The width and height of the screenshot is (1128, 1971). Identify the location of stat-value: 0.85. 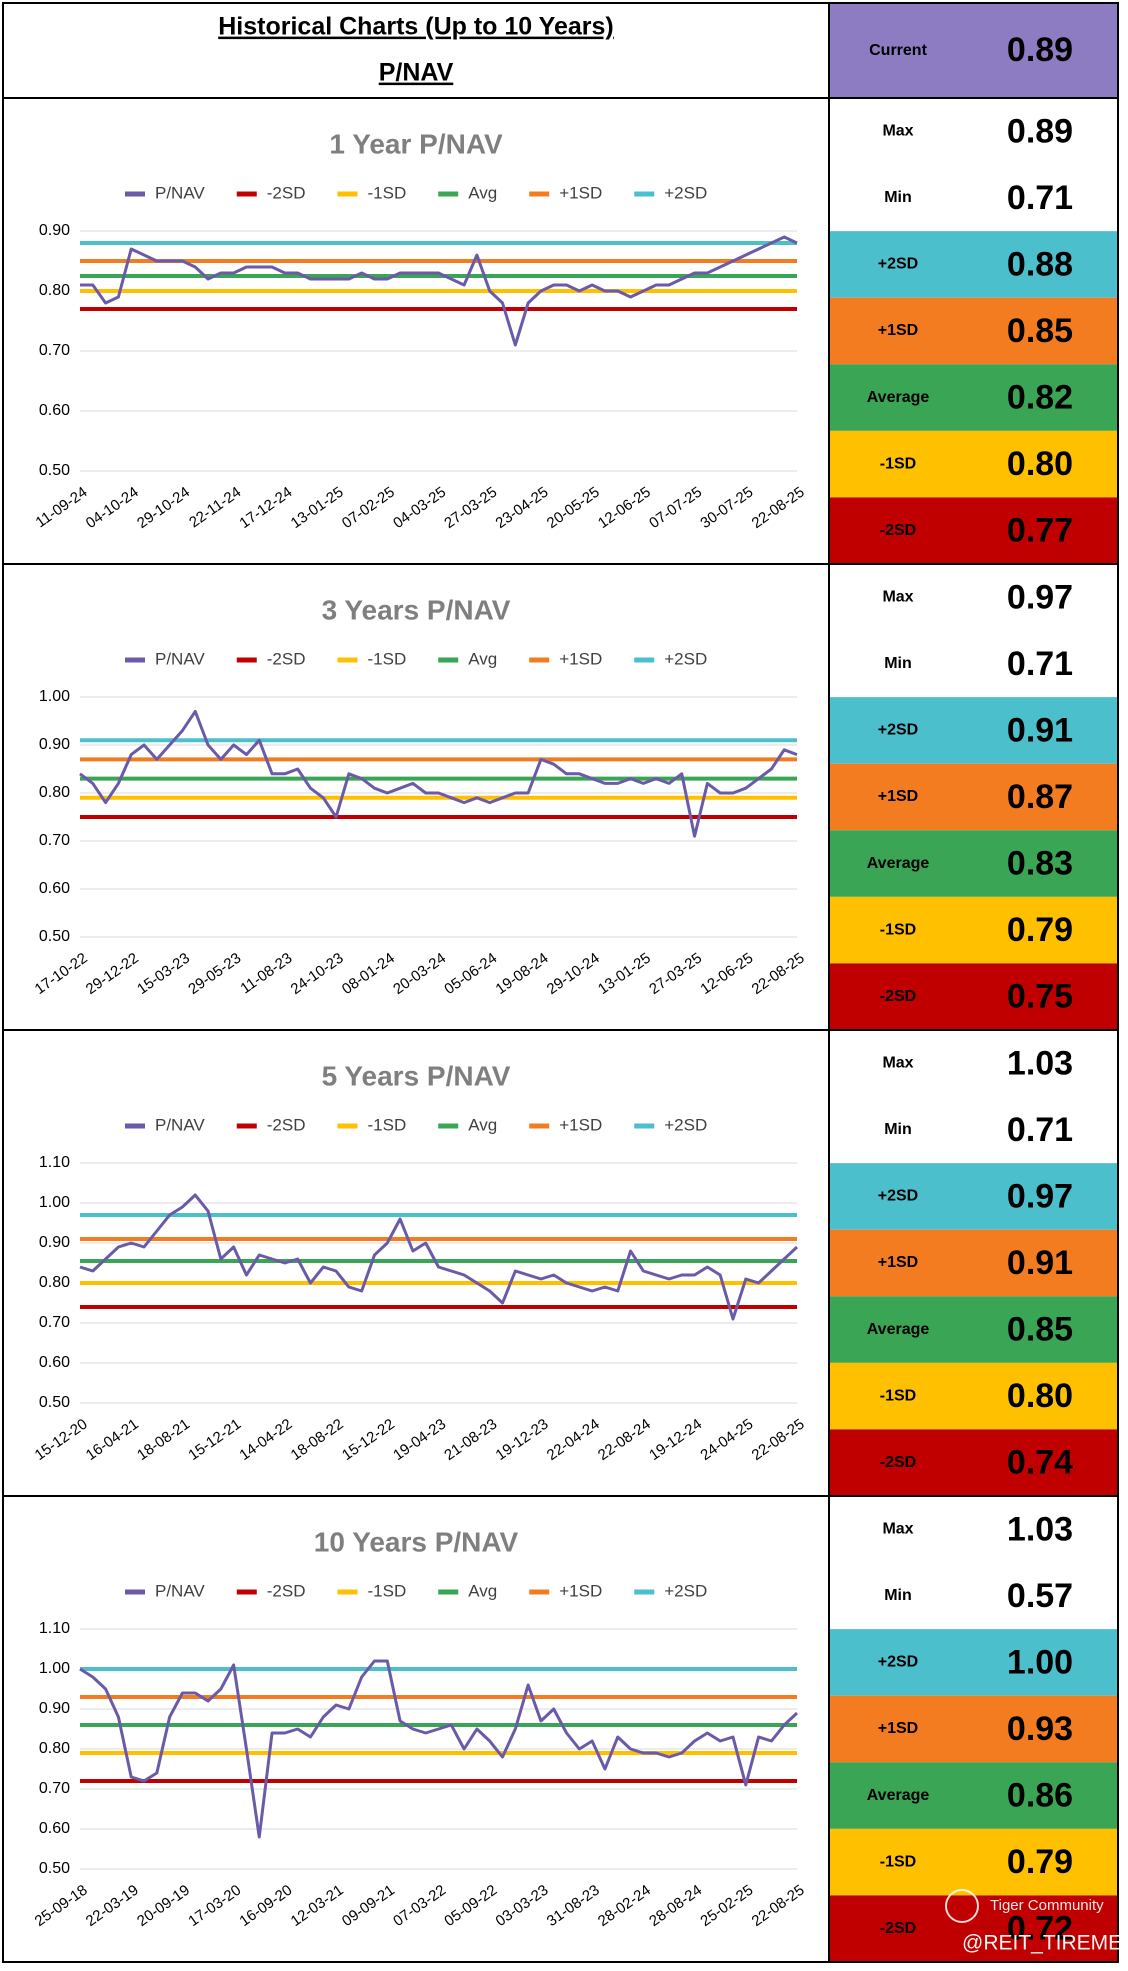
(1040, 331).